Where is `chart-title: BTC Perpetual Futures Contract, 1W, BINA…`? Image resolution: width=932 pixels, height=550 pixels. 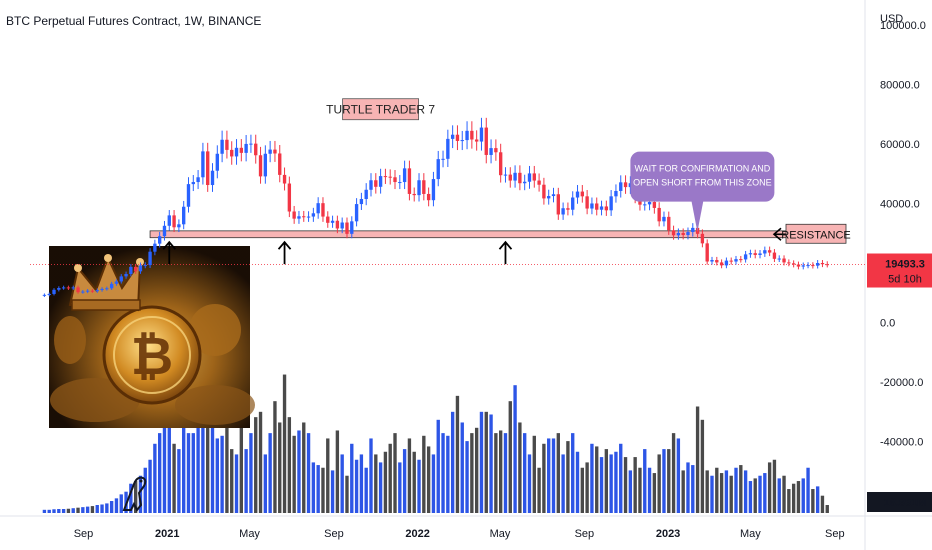
chart-title: BTC Perpetual Futures Contract, 1W, BINA… is located at coordinates (134, 21).